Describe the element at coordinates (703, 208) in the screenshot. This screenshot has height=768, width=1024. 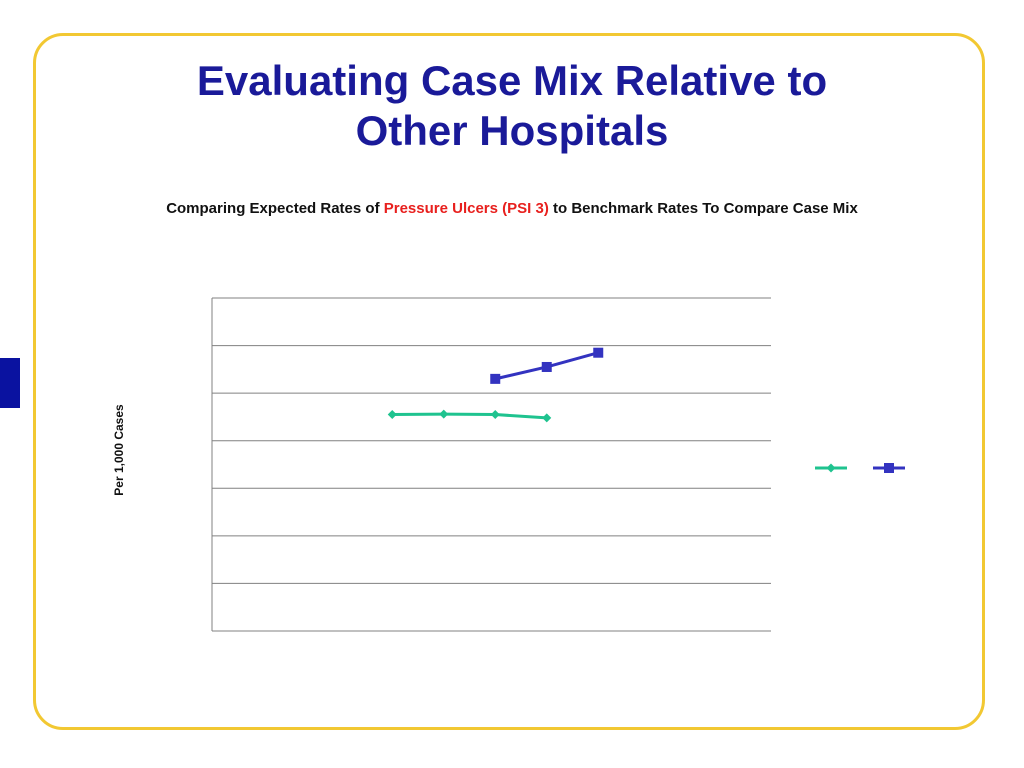
I see `chart-title-after: to Benchmark Rates To Compare Case Mix` at that location.